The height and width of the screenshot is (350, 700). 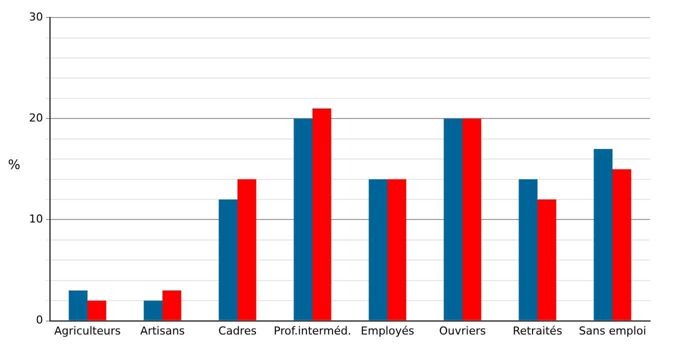 What do you see at coordinates (39, 320) in the screenshot?
I see `y-tick-label: 0` at bounding box center [39, 320].